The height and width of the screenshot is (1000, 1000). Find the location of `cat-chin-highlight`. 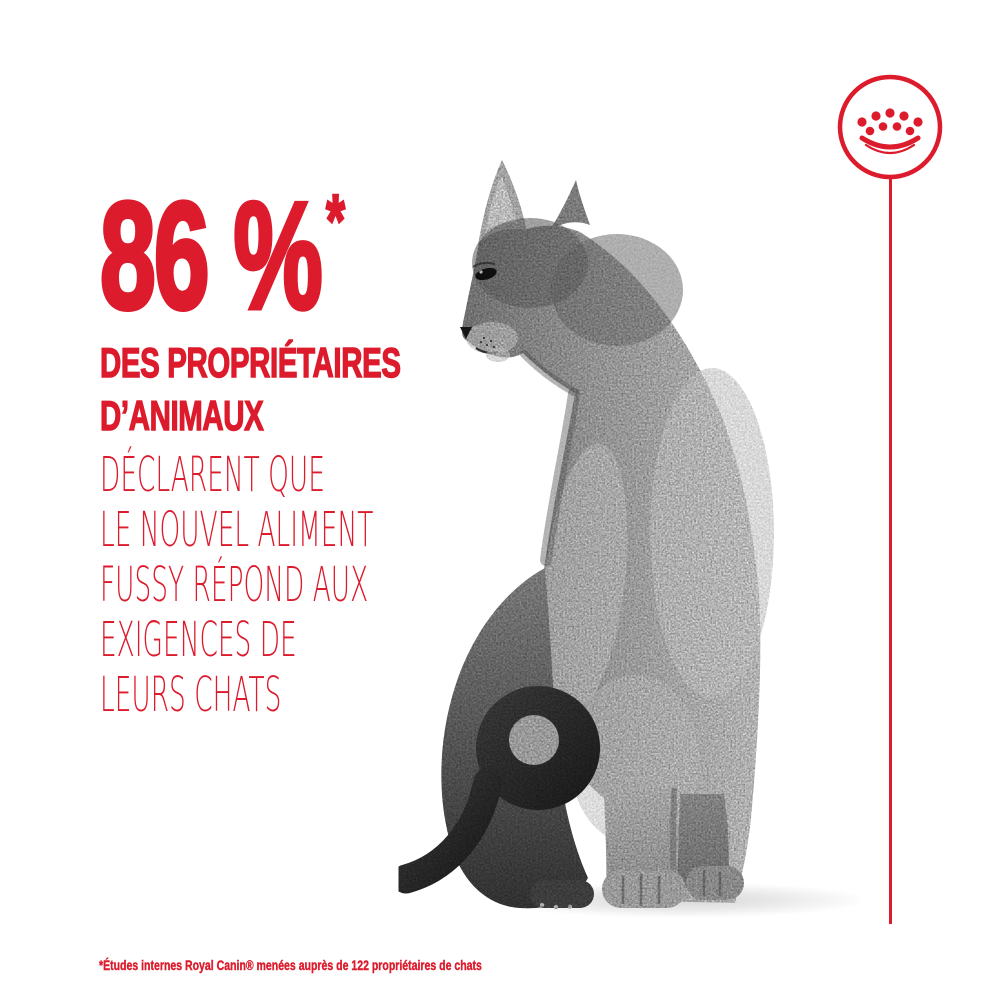

cat-chin-highlight is located at coordinates (498, 355).